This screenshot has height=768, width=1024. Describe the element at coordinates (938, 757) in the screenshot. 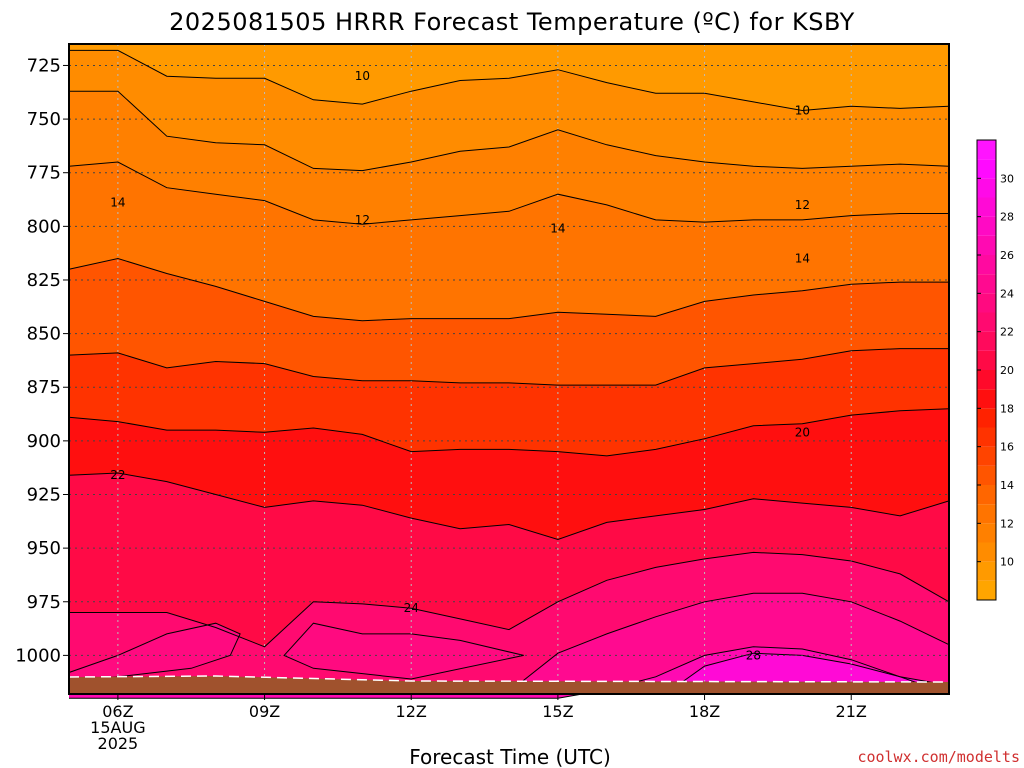

I see `credit-text: coolwx.com/modelts` at that location.